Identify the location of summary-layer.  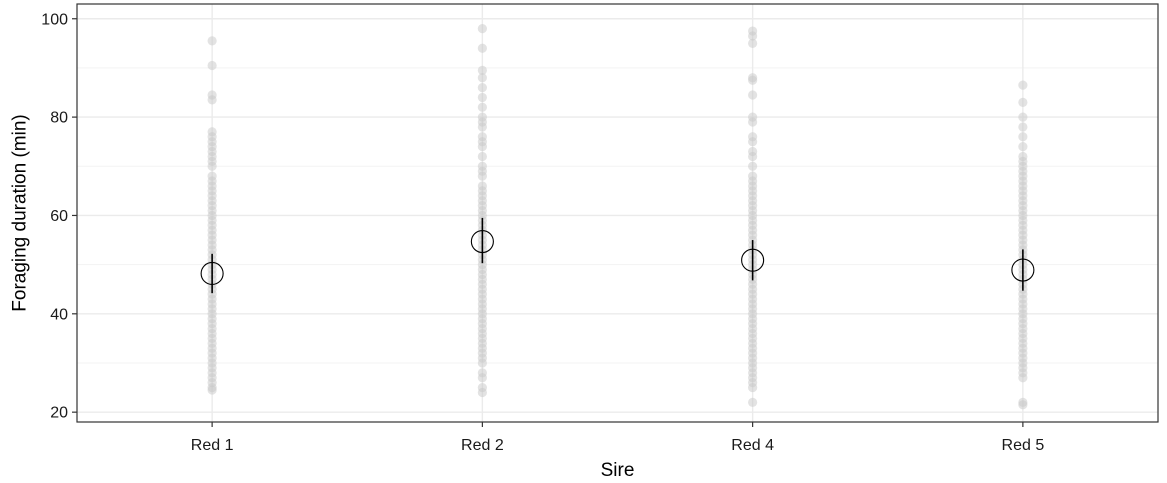
(617, 255).